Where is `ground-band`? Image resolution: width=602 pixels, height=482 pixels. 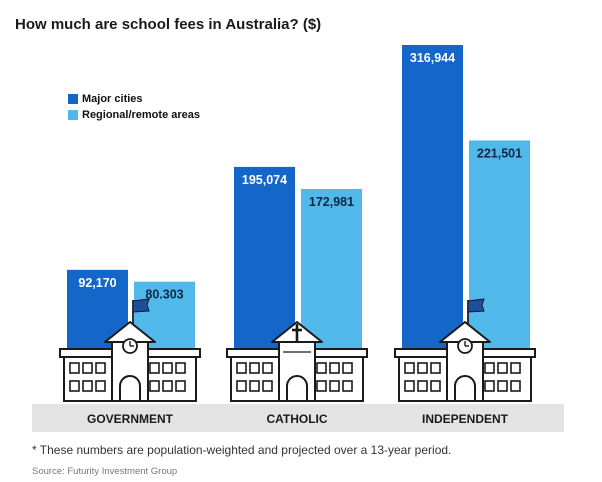
ground-band is located at coordinates (298, 418).